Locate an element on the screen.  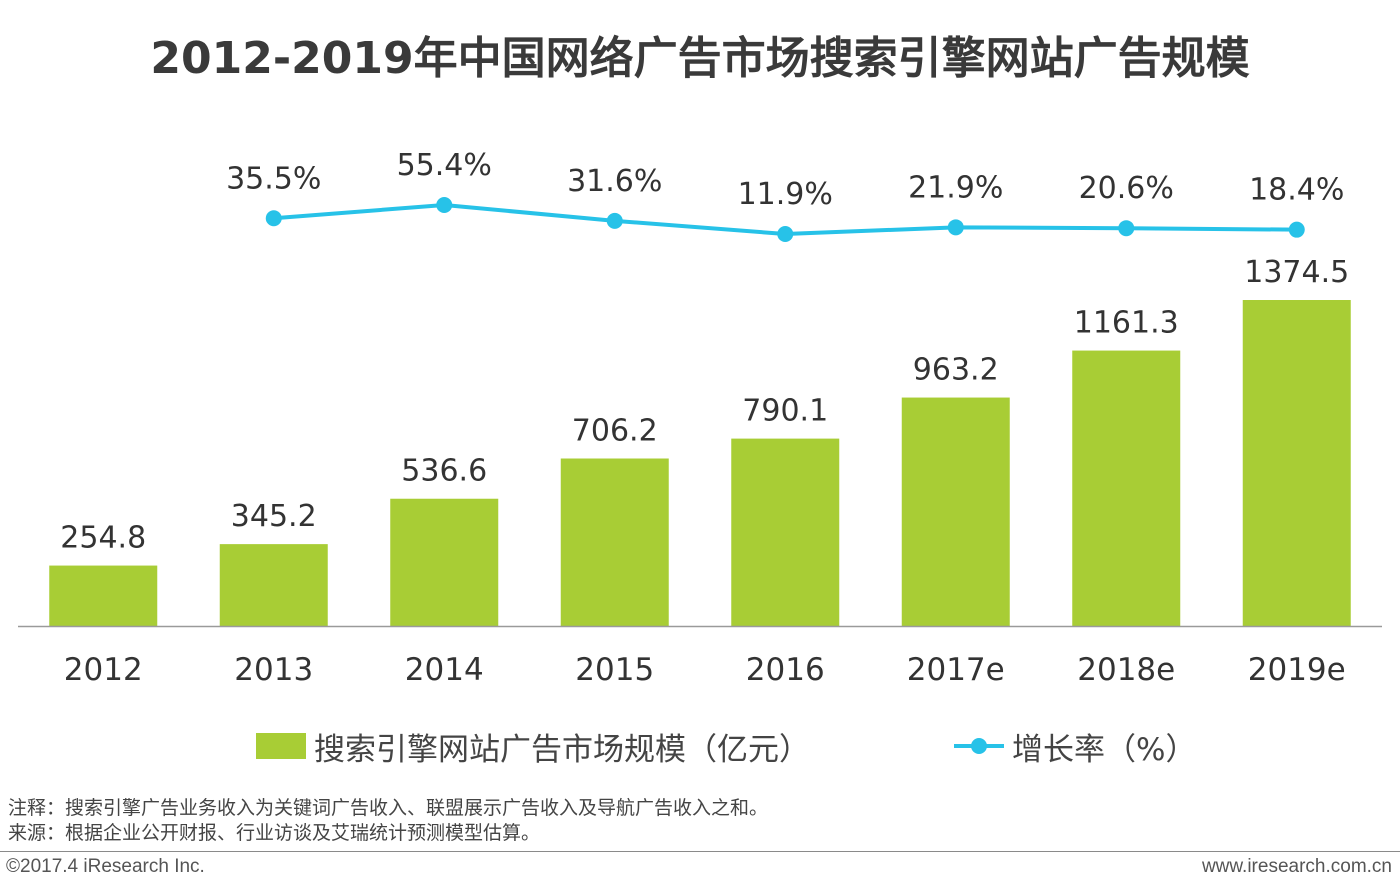
growth-value-label: 55.4% is located at coordinates (444, 165).